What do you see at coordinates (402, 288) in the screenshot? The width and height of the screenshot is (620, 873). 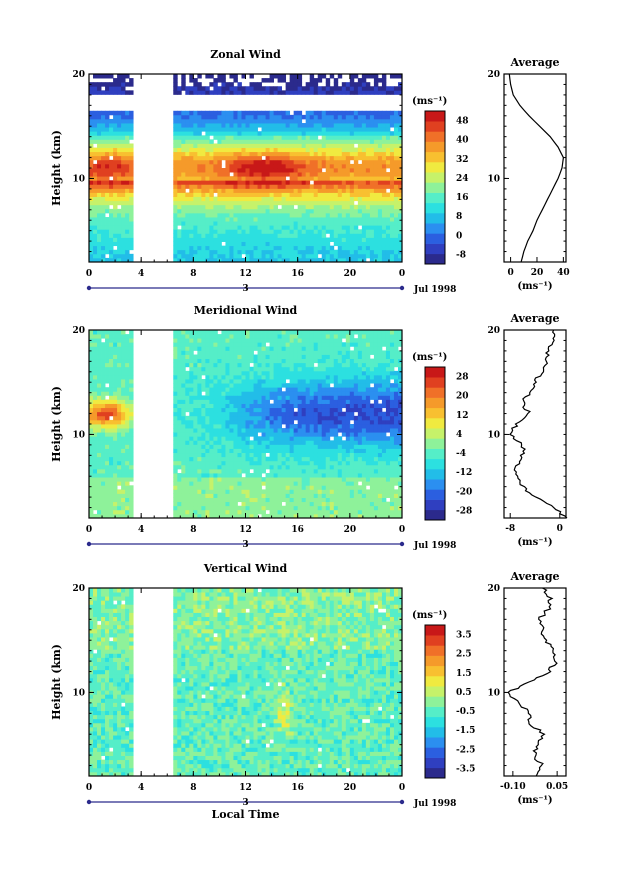 I see `date-axis-end` at bounding box center [402, 288].